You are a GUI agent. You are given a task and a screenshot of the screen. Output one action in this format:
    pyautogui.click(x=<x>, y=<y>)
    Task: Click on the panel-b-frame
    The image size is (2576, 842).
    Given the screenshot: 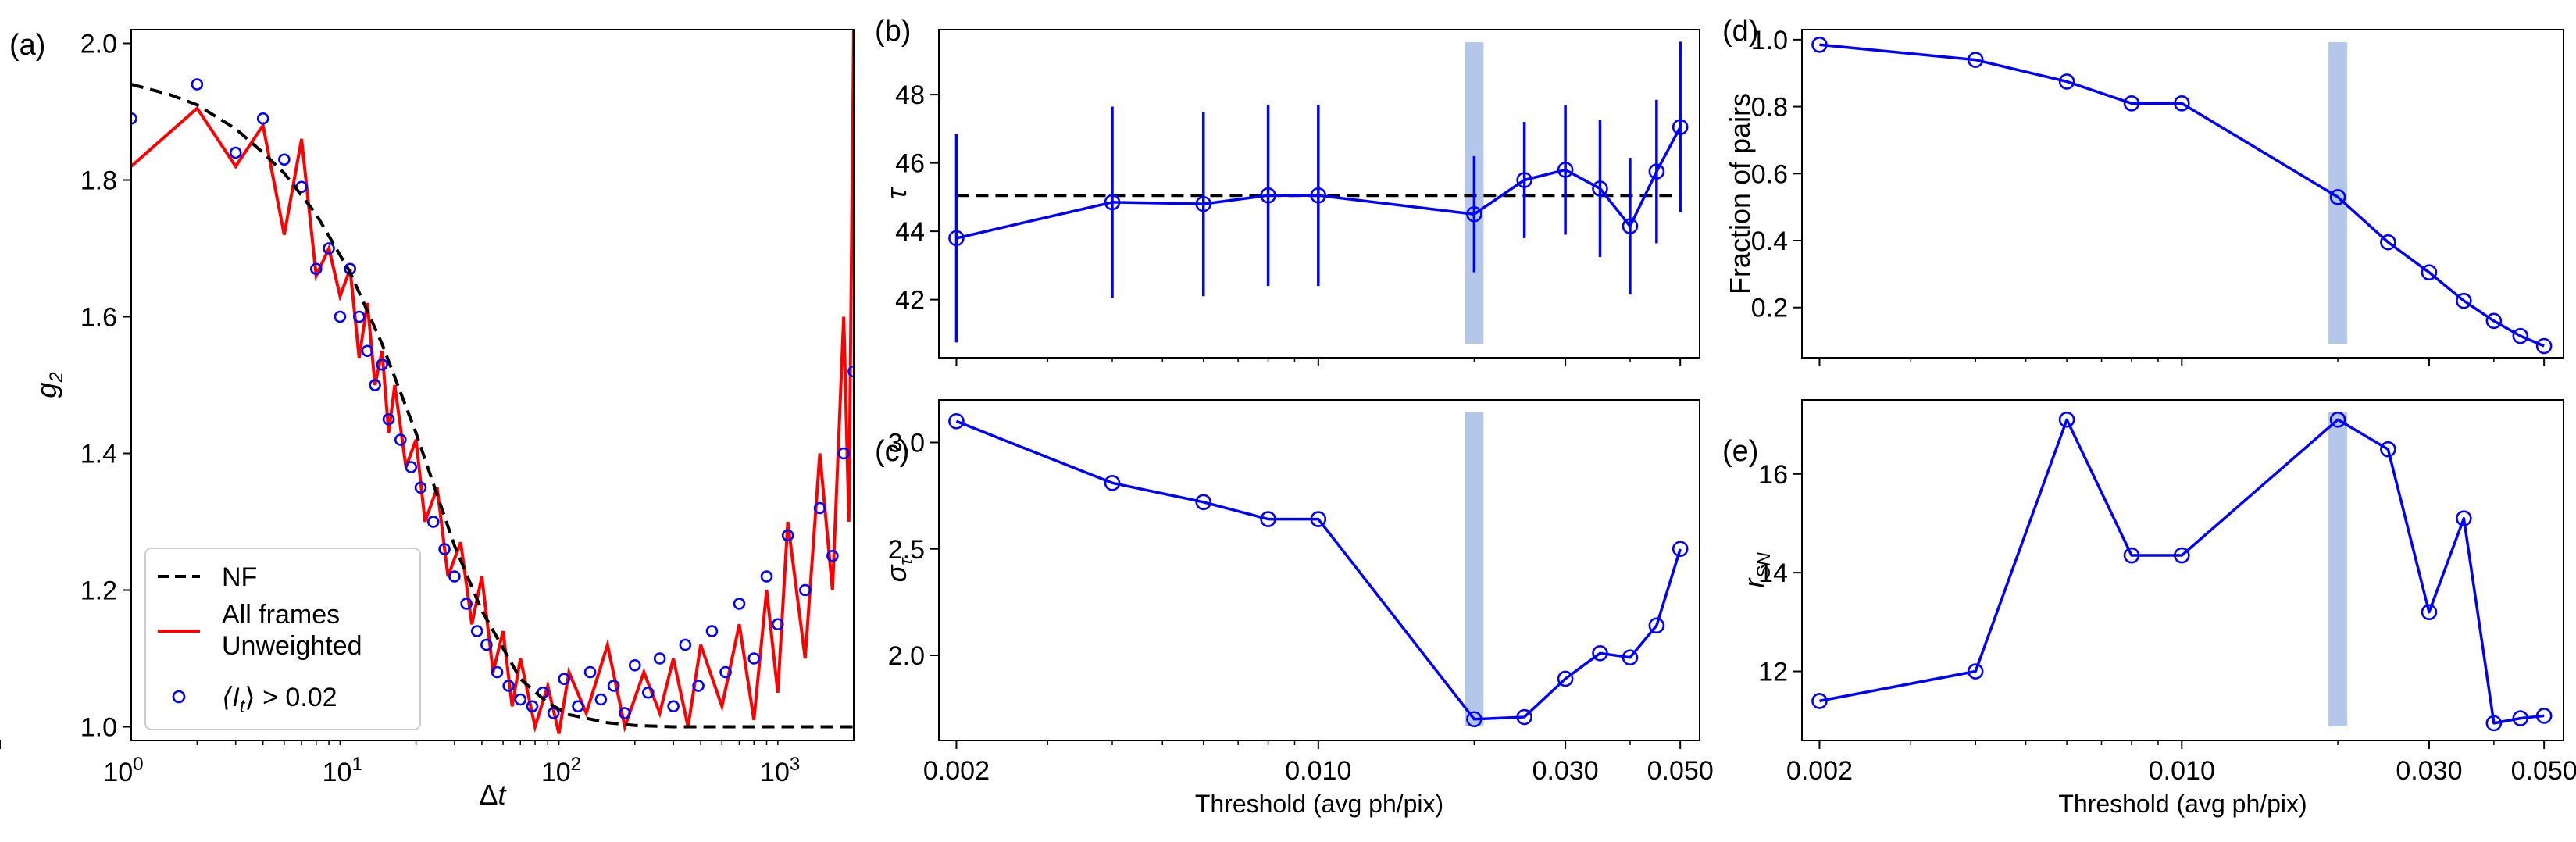 What is the action you would take?
    pyautogui.click(x=1319, y=194)
    